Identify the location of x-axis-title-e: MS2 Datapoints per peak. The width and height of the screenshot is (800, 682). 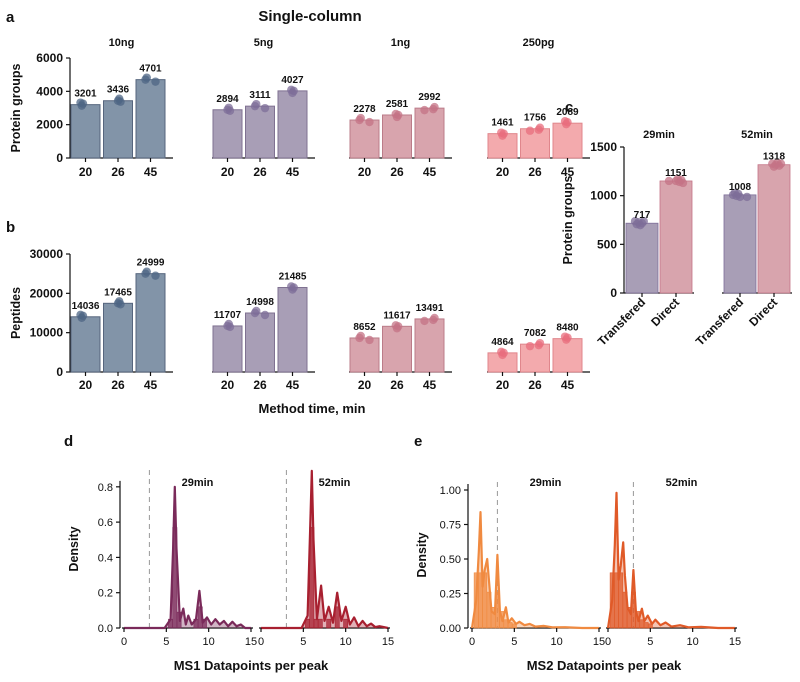
(604, 665).